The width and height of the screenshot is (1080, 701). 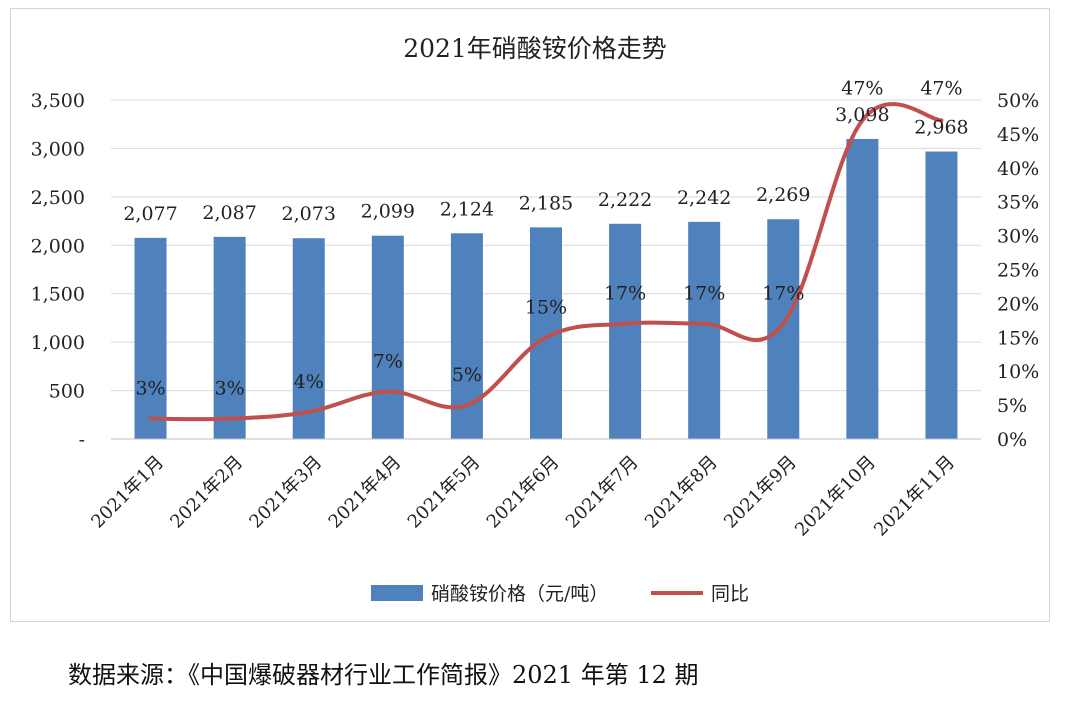 What do you see at coordinates (309, 214) in the screenshot?
I see `bar-value-label: 2,073` at bounding box center [309, 214].